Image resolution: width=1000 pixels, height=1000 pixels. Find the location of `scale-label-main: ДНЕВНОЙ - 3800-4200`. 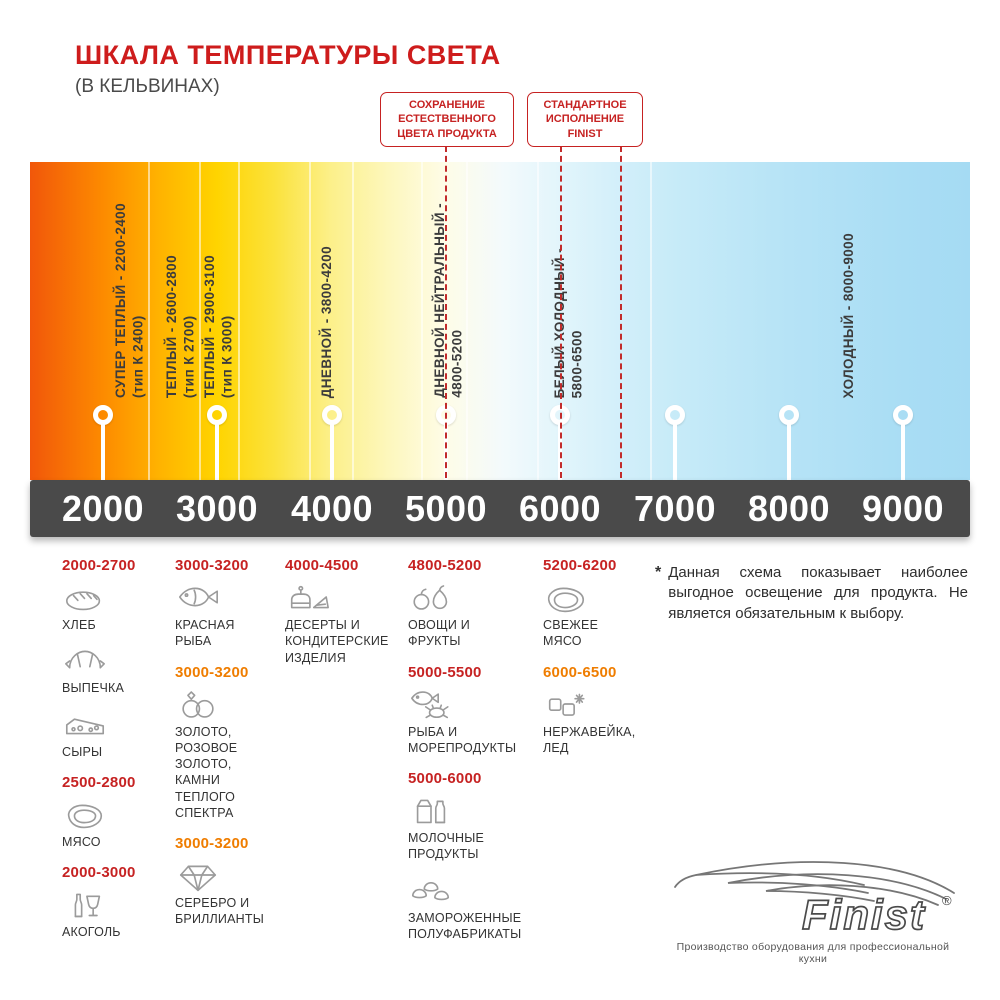

scale-label-main: ДНЕВНОЙ - 3800-4200 is located at coordinates (326, 321).